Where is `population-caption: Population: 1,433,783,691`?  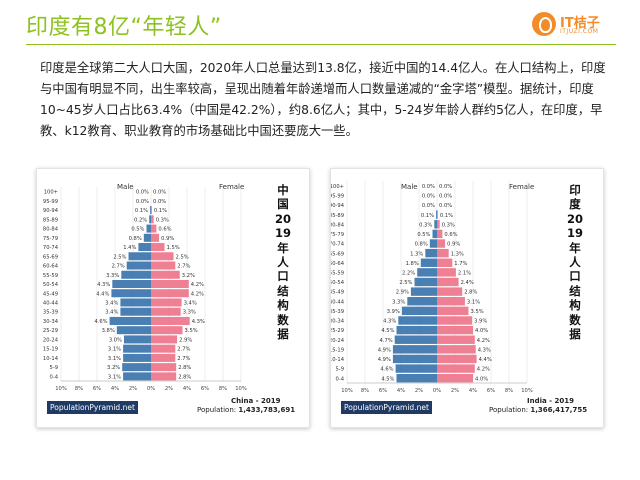
population-caption: Population: 1,433,783,691 is located at coordinates (246, 410).